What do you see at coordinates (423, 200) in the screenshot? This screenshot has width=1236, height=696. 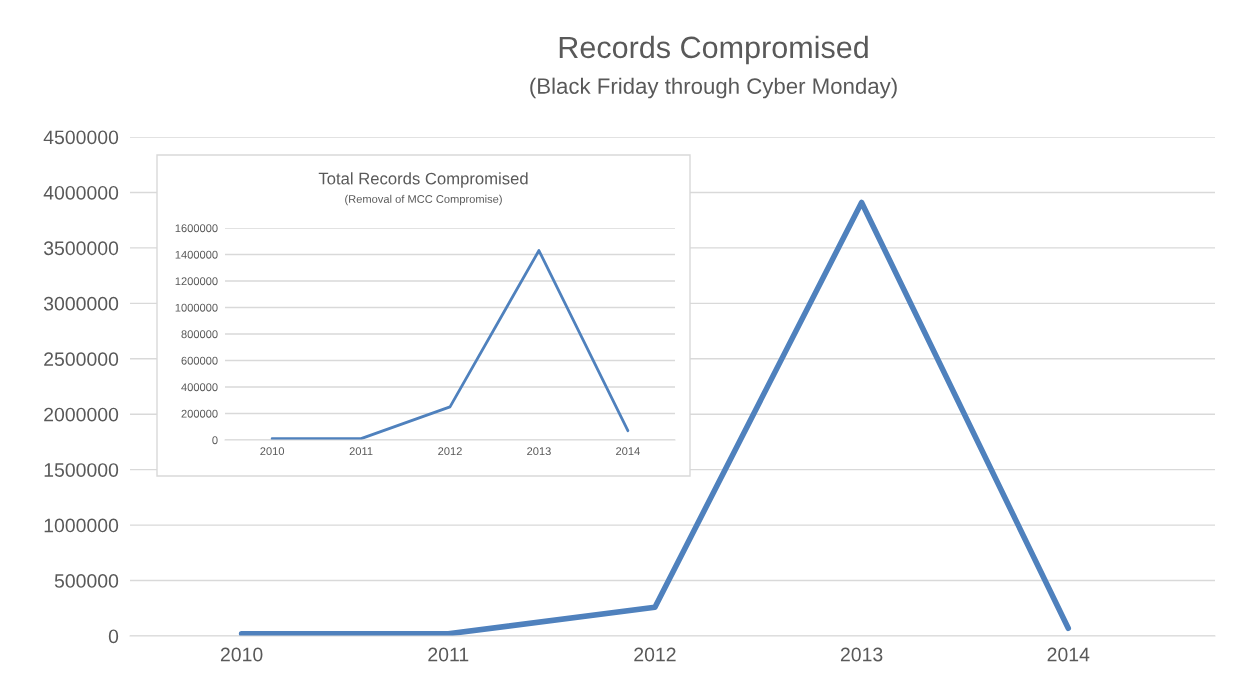 I see `chart-subtitle: (Removal of MCC Compromise)` at bounding box center [423, 200].